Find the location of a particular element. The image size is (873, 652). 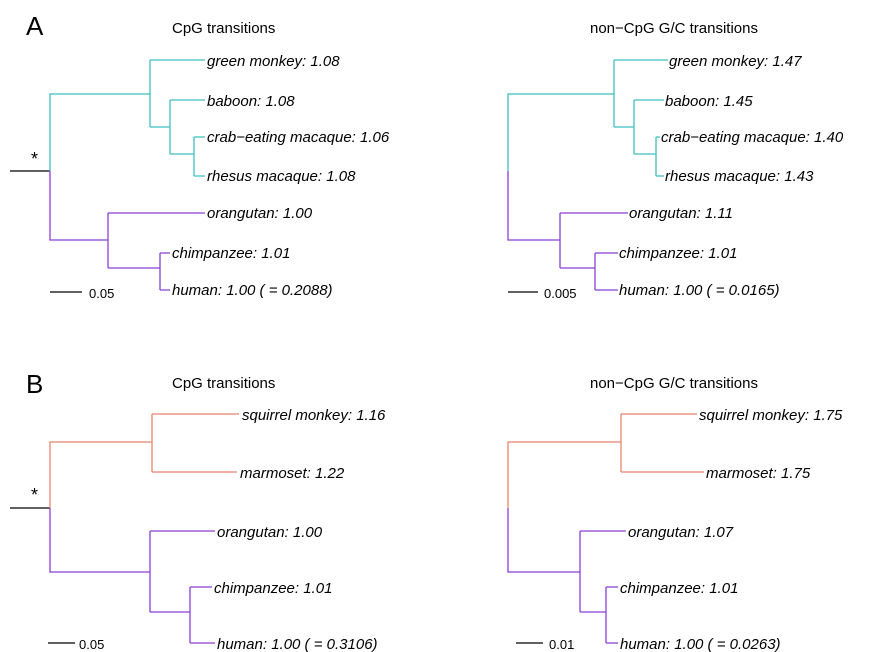

leaf-label: human: 1.00 ( = 0.0165) is located at coordinates (699, 290).